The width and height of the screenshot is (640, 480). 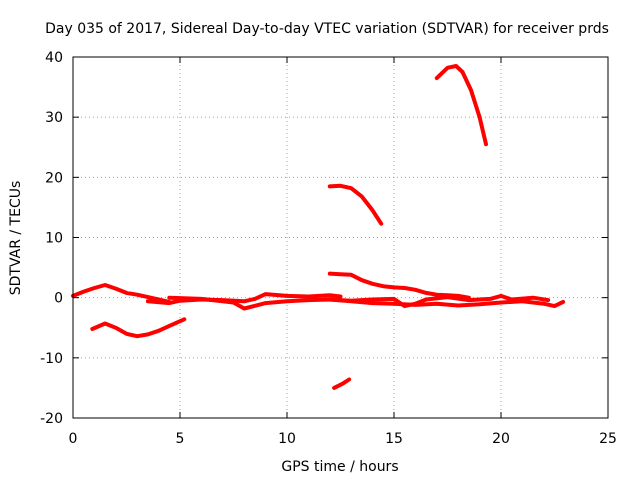 I want to click on y-tick-label: -10, so click(x=51, y=359).